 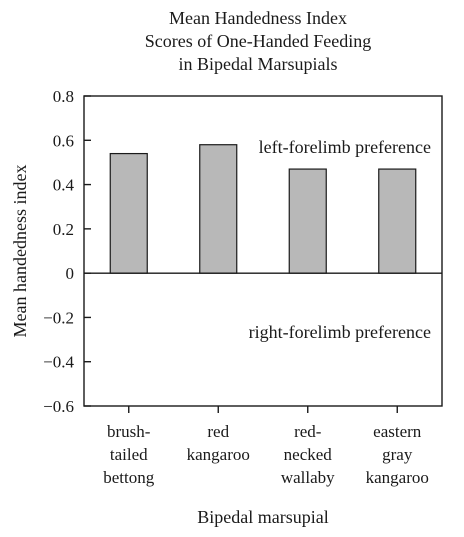 I want to click on x-tick-label: red-necked wallaby, so click(x=308, y=454).